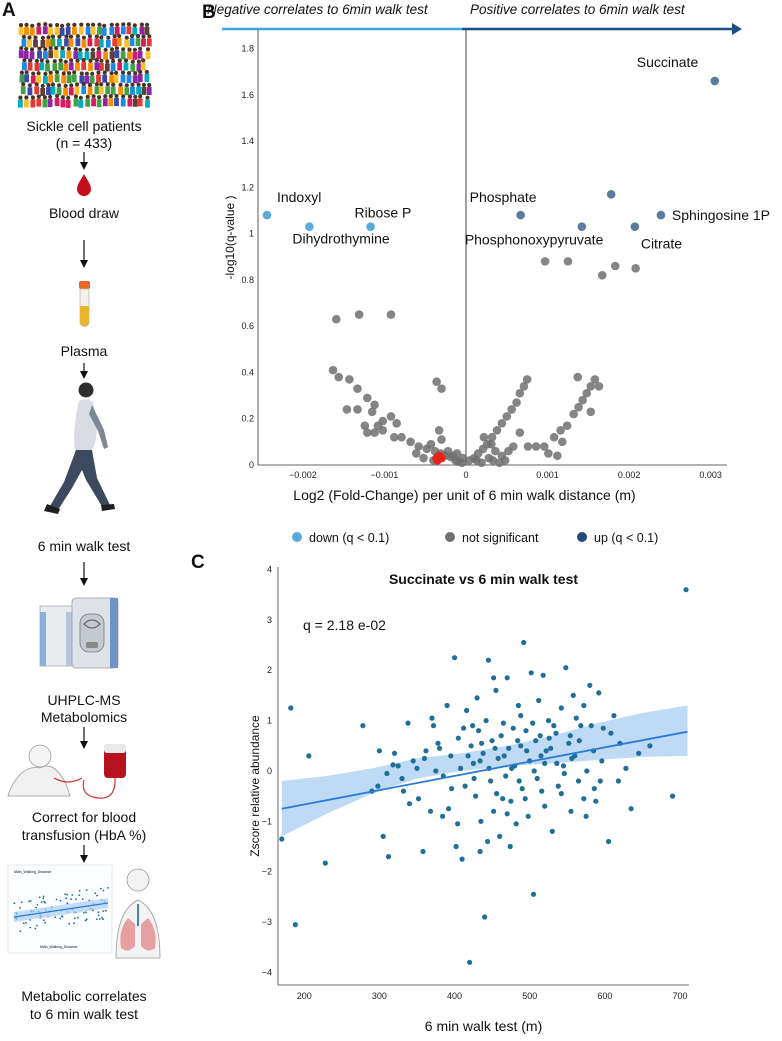 This screenshot has height=1041, width=782. What do you see at coordinates (383, 213) in the screenshot?
I see `volcano-point-label: Ribose P` at bounding box center [383, 213].